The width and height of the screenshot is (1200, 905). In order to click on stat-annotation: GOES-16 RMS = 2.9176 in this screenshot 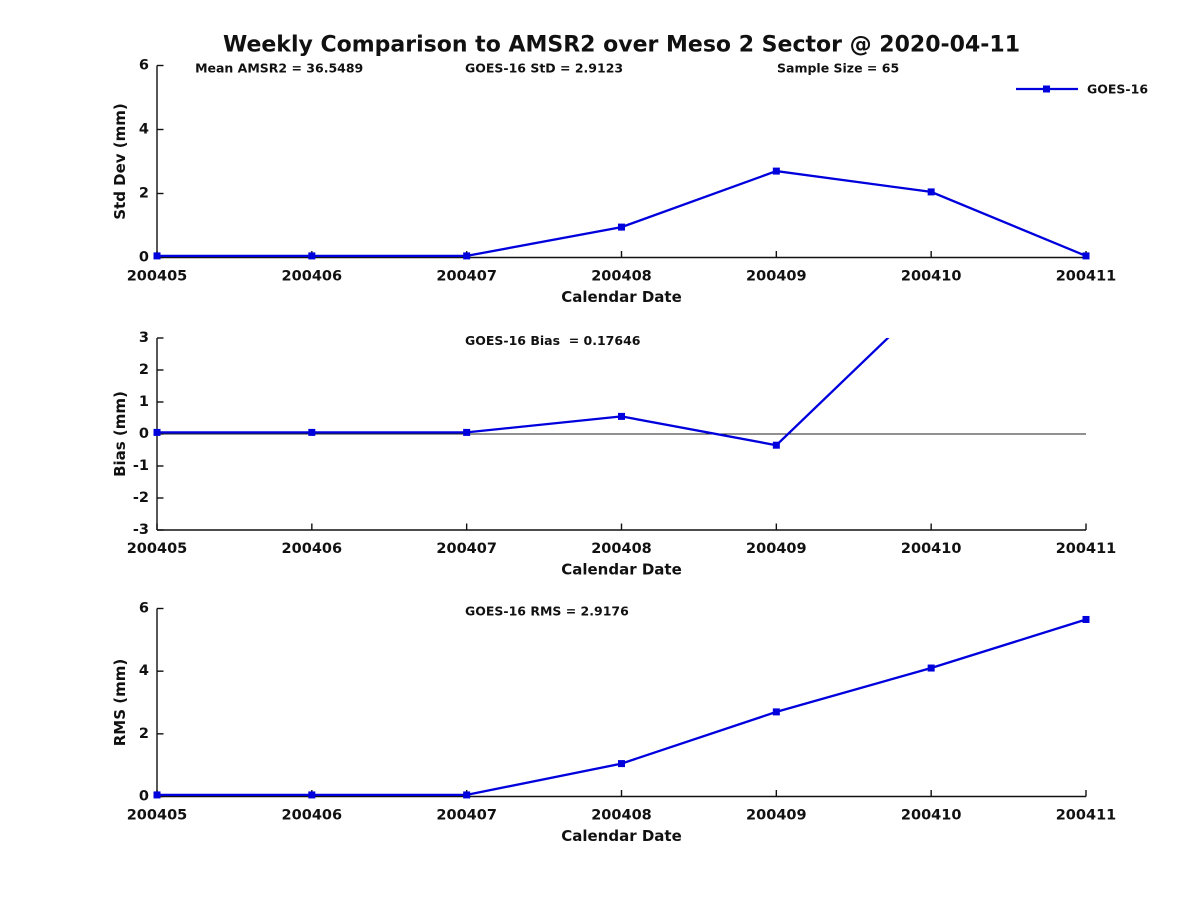, I will do `click(547, 611)`.